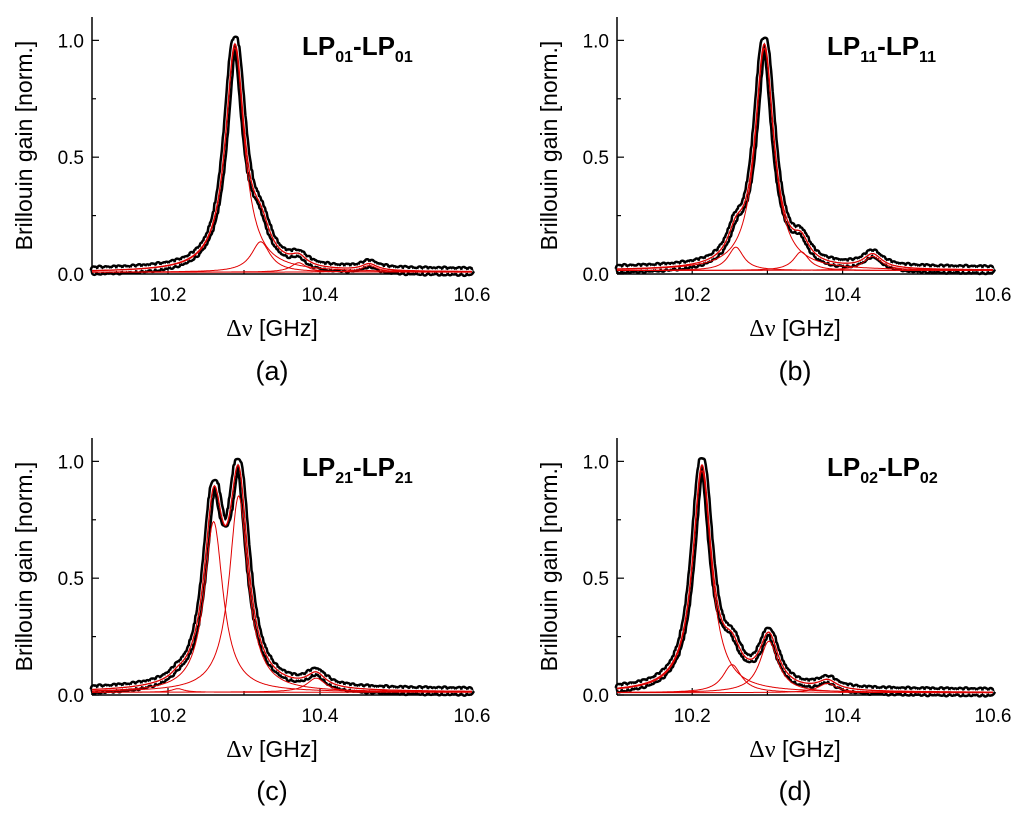 The width and height of the screenshot is (1014, 818). What do you see at coordinates (357, 48) in the screenshot?
I see `panel-title: LP01-LP01` at bounding box center [357, 48].